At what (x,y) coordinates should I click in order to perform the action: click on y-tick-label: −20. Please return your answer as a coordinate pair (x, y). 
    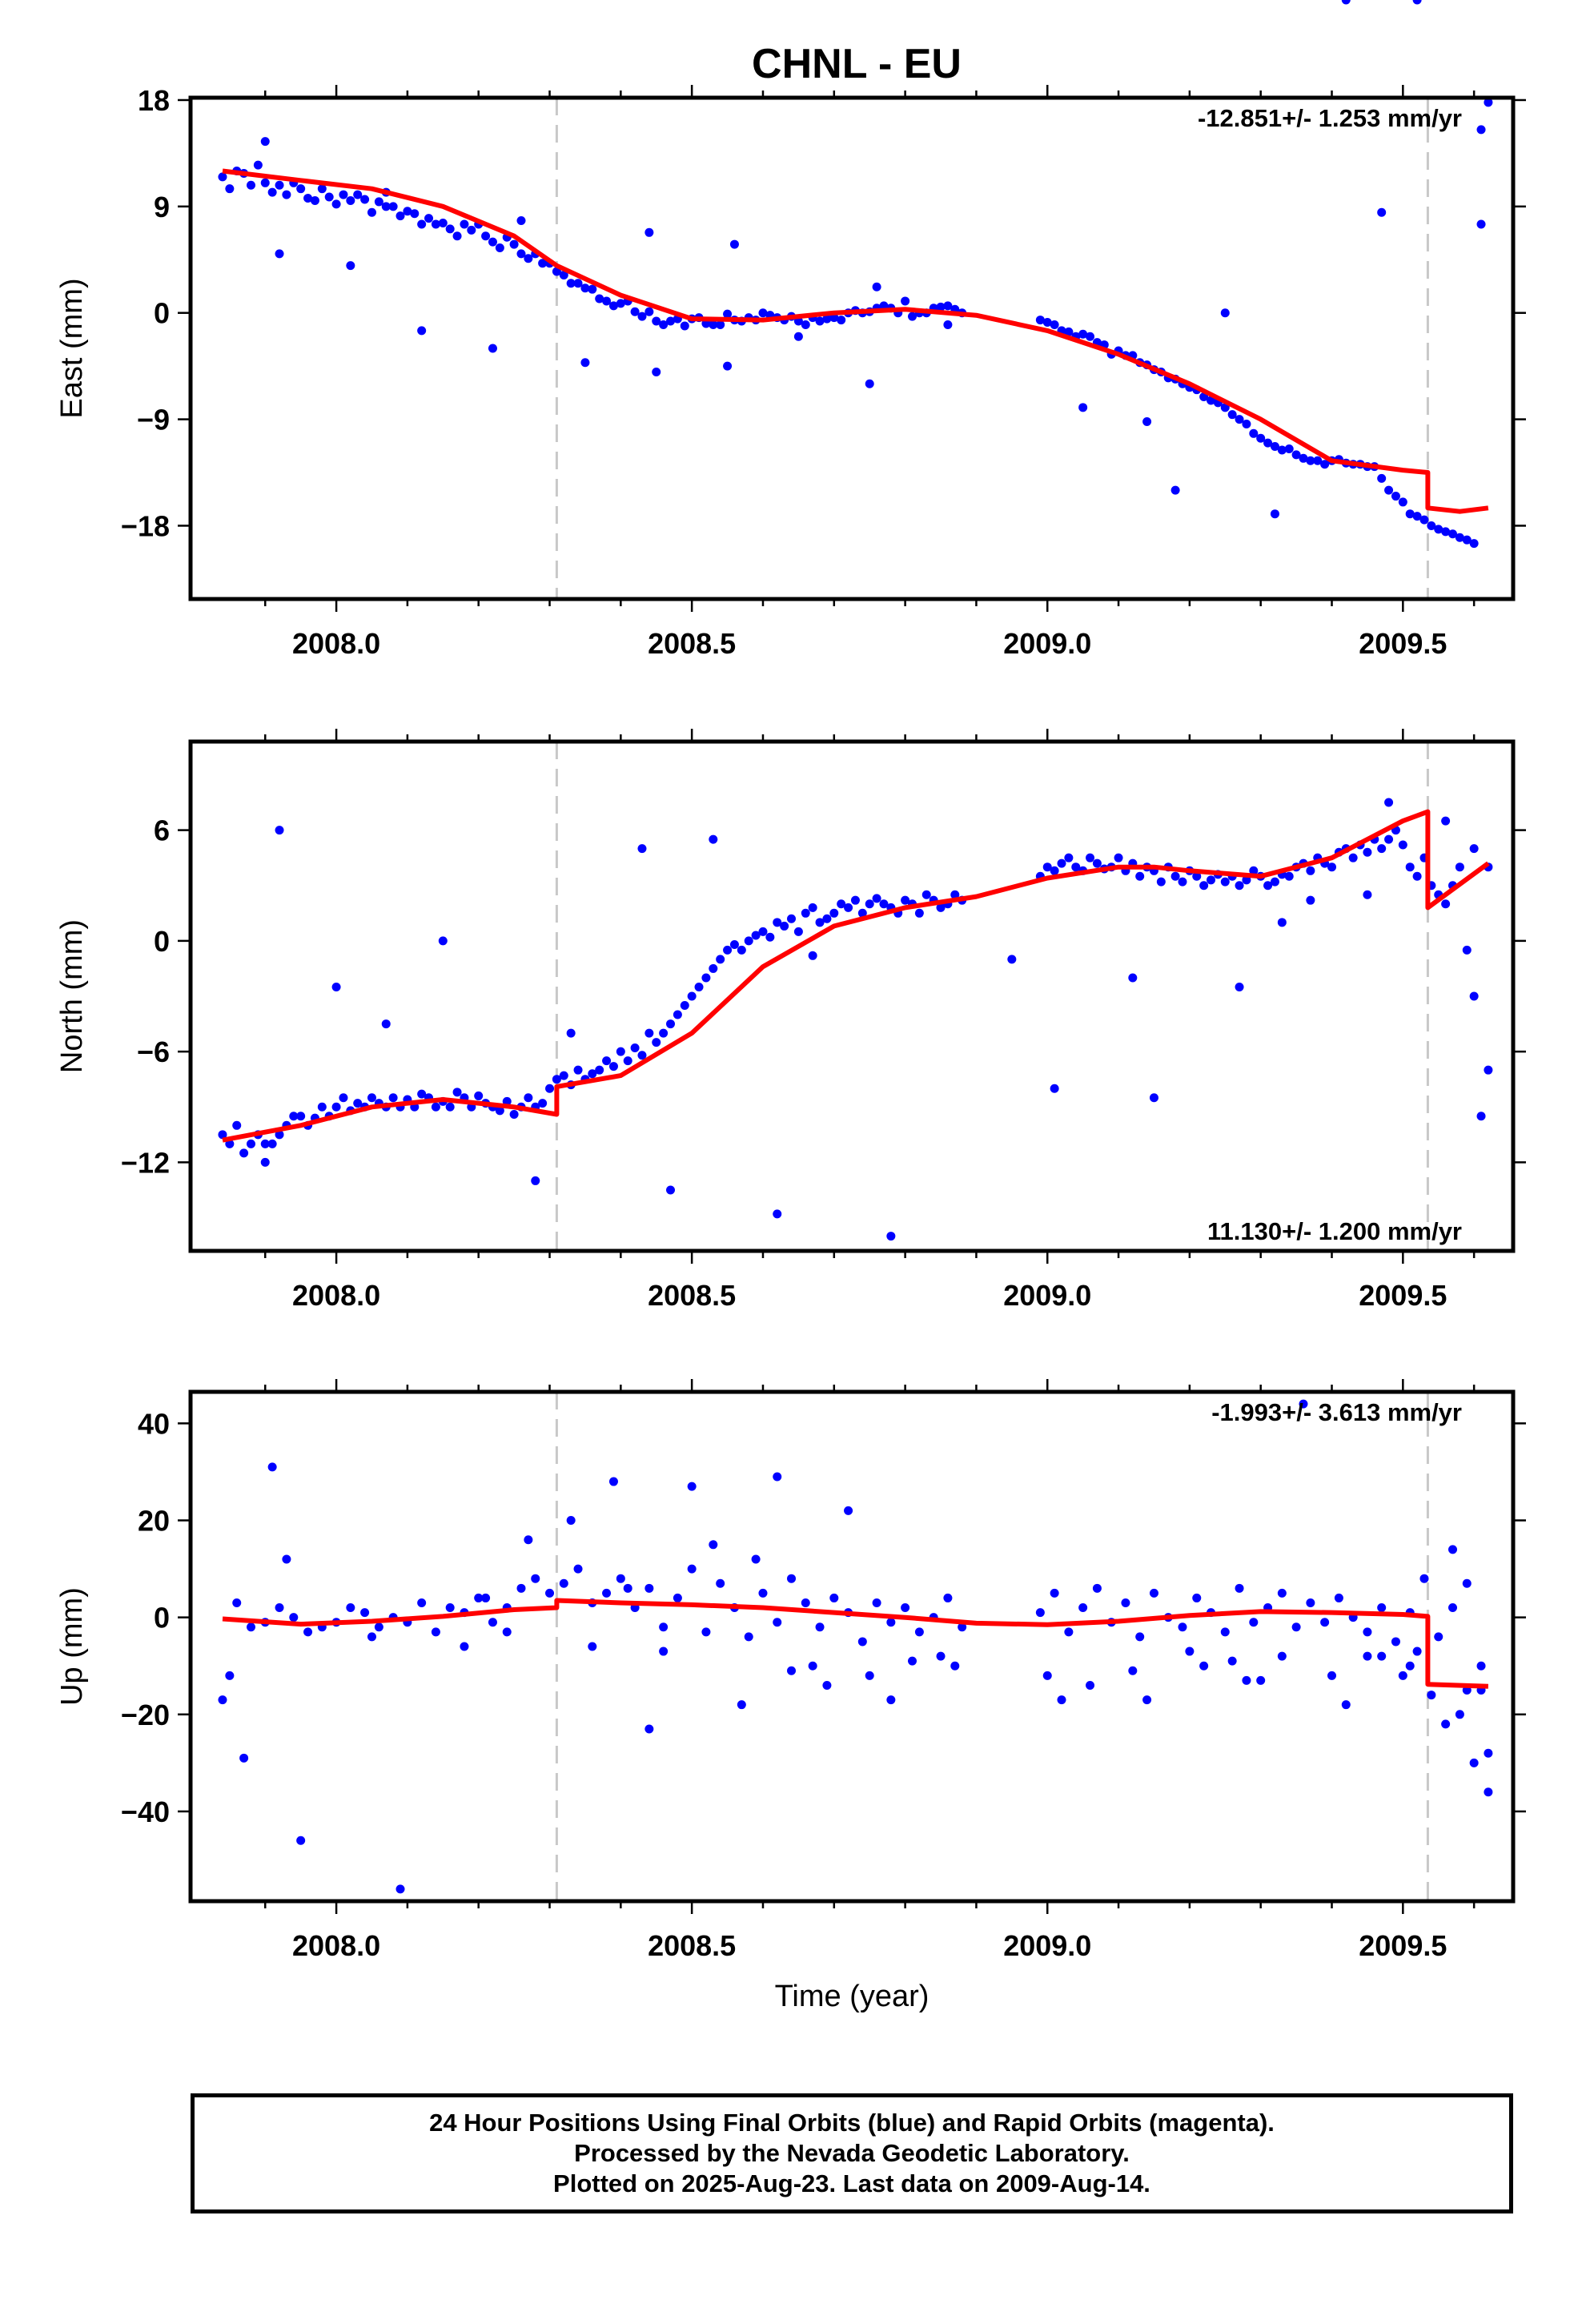
    Looking at the image, I should click on (145, 1715).